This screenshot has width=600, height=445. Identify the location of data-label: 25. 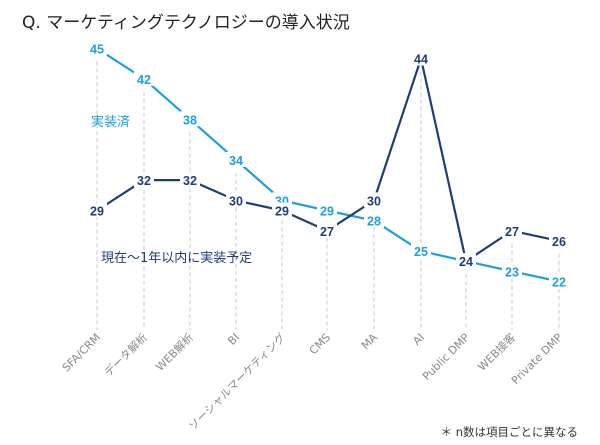
(421, 252).